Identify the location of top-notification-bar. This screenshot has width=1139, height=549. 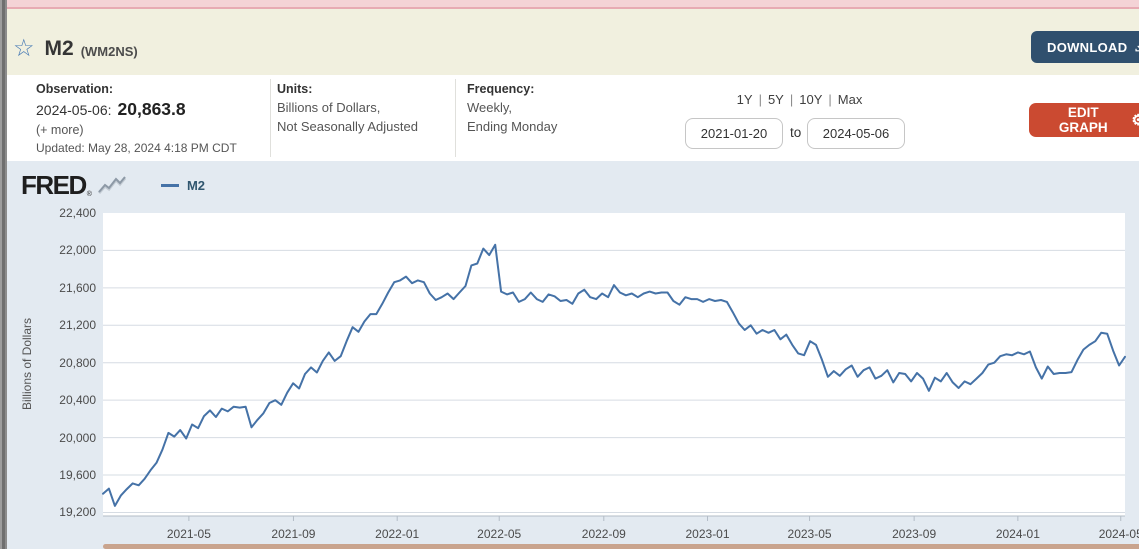
(573, 4).